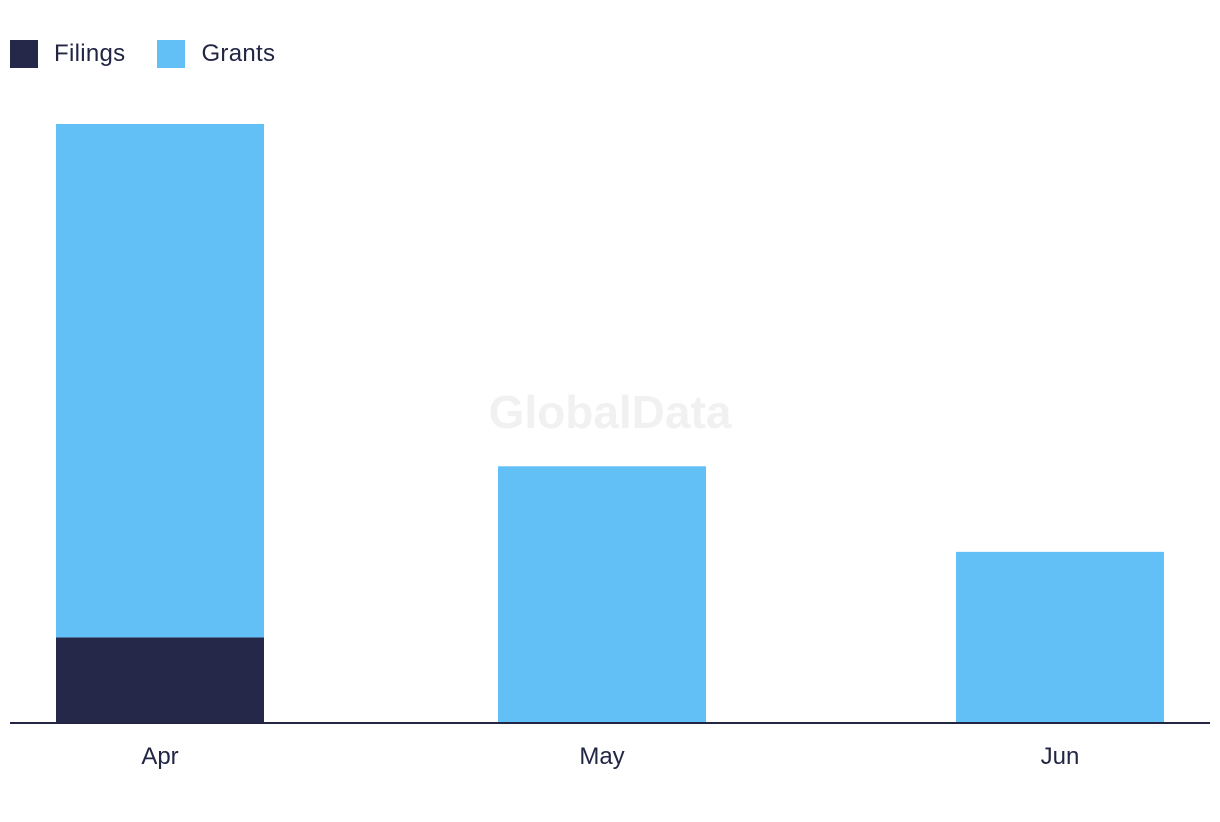 This screenshot has height=822, width=1220. Describe the element at coordinates (1060, 637) in the screenshot. I see `bar-grants-jun` at that location.